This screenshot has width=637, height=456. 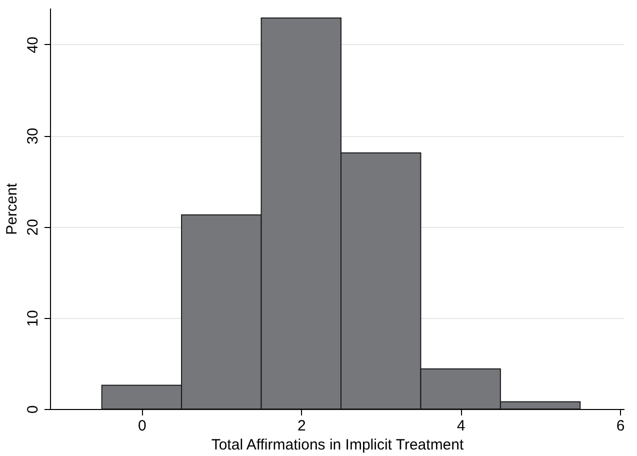 What do you see at coordinates (33, 318) in the screenshot?
I see `y-tick-label: 10` at bounding box center [33, 318].